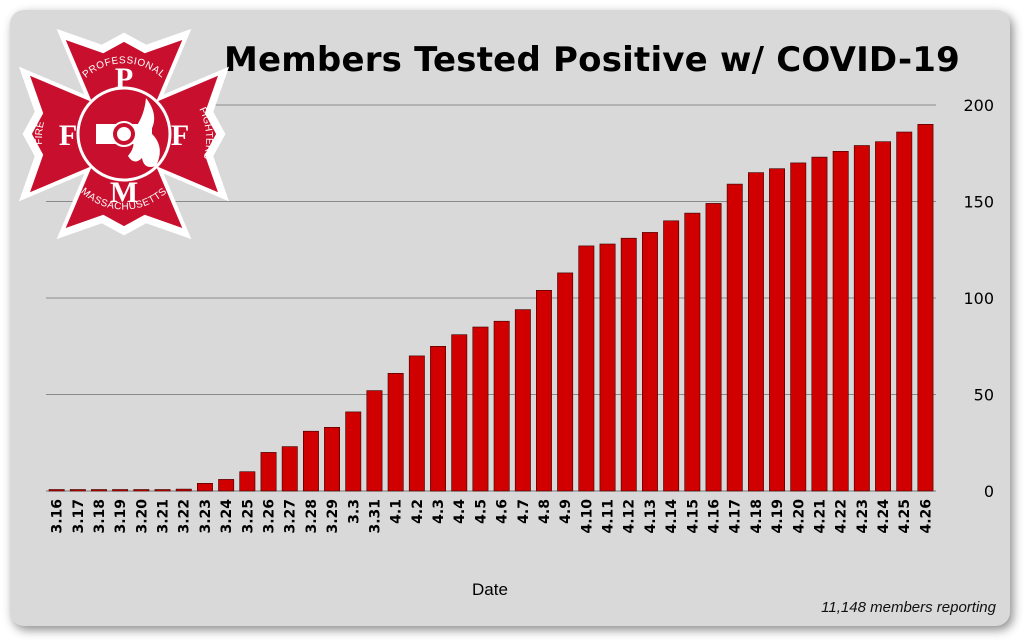 This screenshot has width=1024, height=642. I want to click on x-tick-label: 3.31, so click(376, 516).